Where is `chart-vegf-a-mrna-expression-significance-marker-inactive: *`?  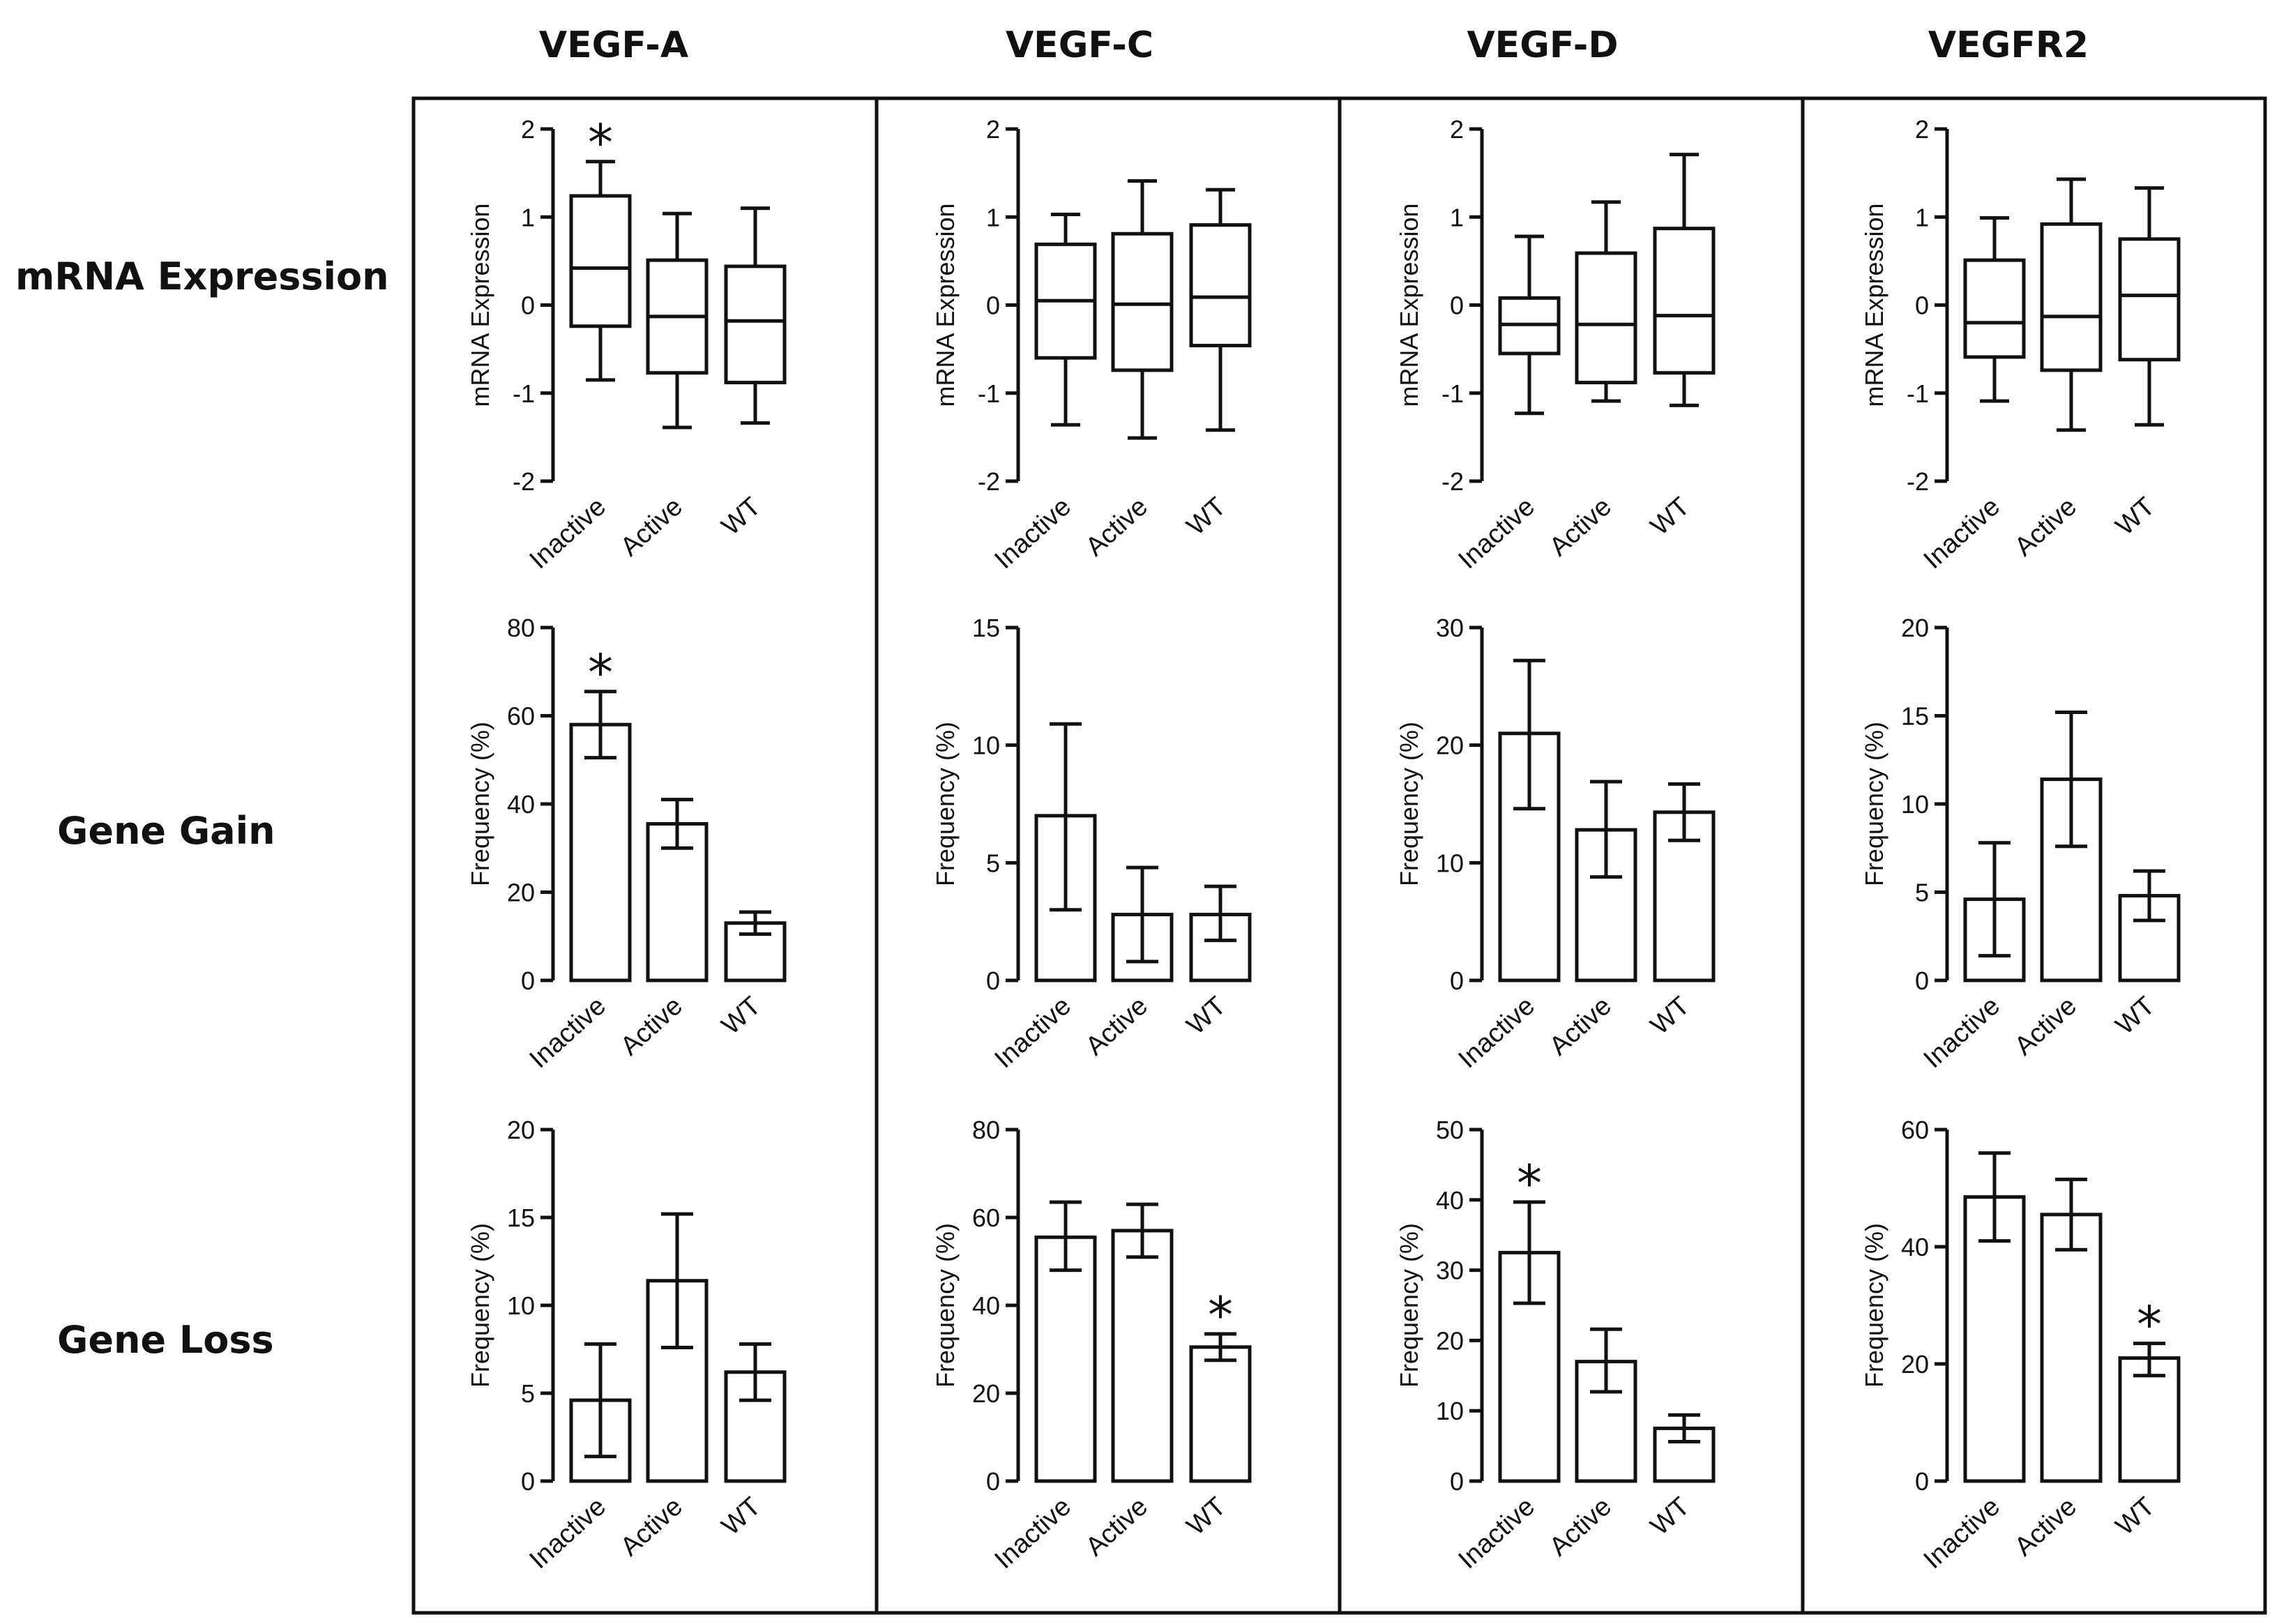
chart-vegf-a-mrna-expression-significance-marker-inactive: * is located at coordinates (600, 143).